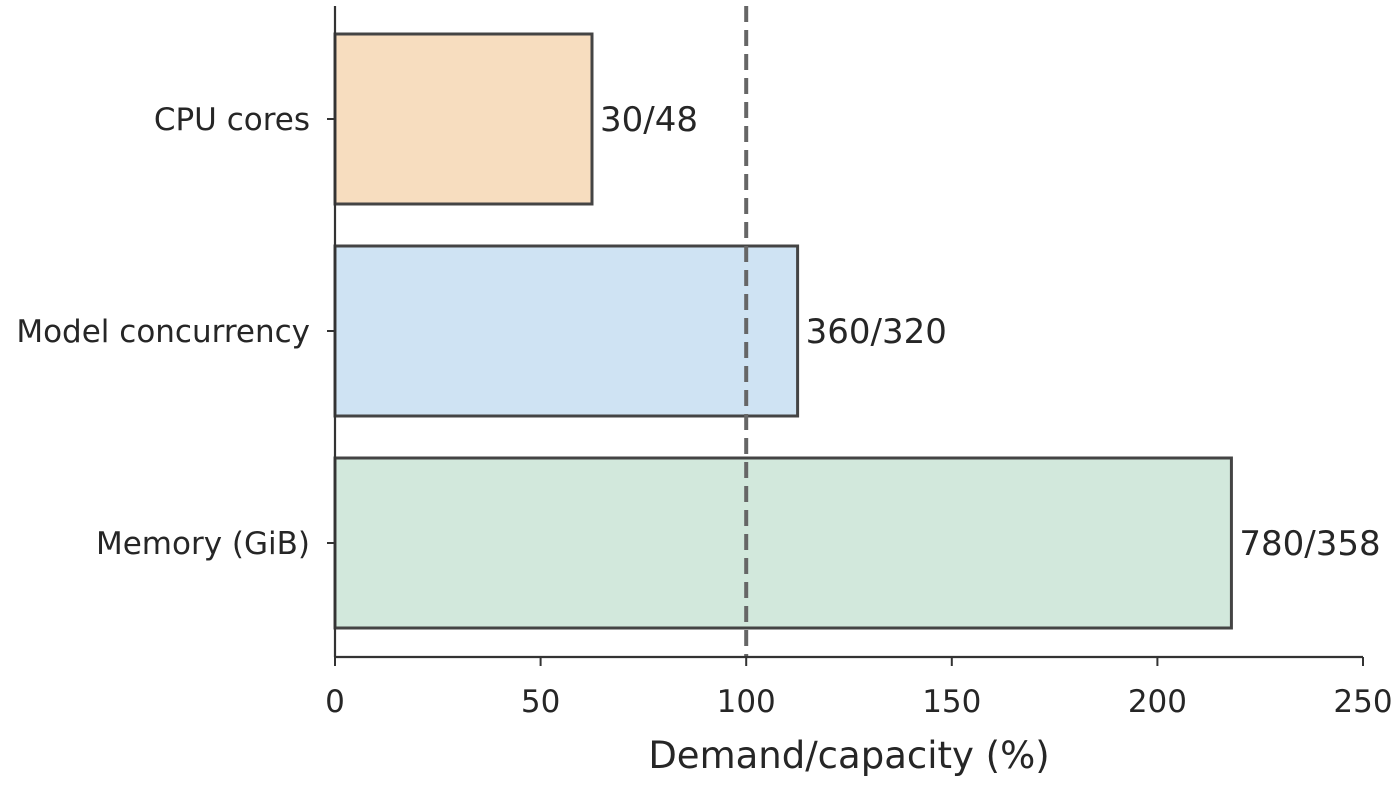 This screenshot has width=1400, height=785. I want to click on x-tick-label-200: 200, so click(1157, 702).